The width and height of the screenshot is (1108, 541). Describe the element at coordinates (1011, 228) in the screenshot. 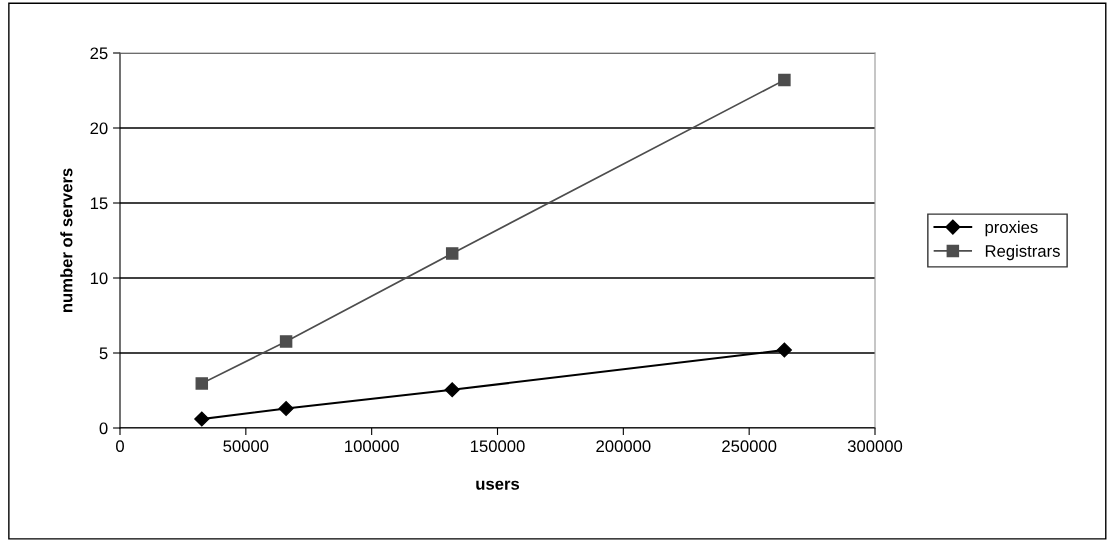

I see `legend-label: proxies` at that location.